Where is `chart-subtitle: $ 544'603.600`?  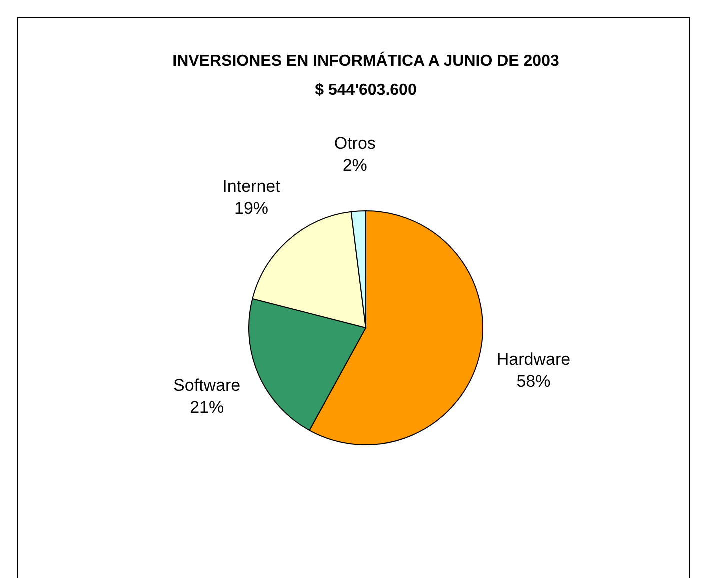
chart-subtitle: $ 544'603.600 is located at coordinates (366, 90).